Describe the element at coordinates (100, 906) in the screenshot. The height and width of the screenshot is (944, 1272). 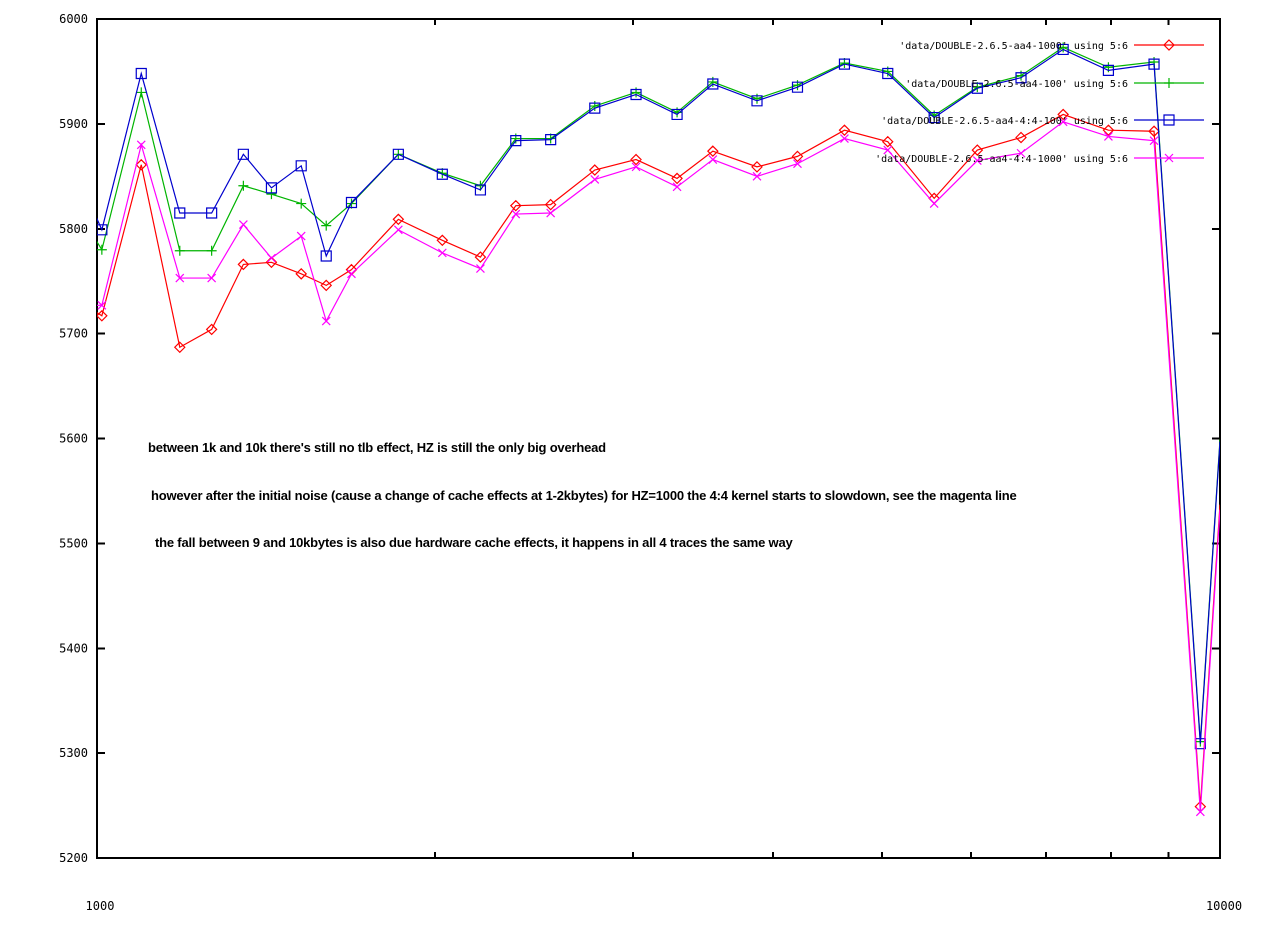
I see `x-axis-label: 1000` at that location.